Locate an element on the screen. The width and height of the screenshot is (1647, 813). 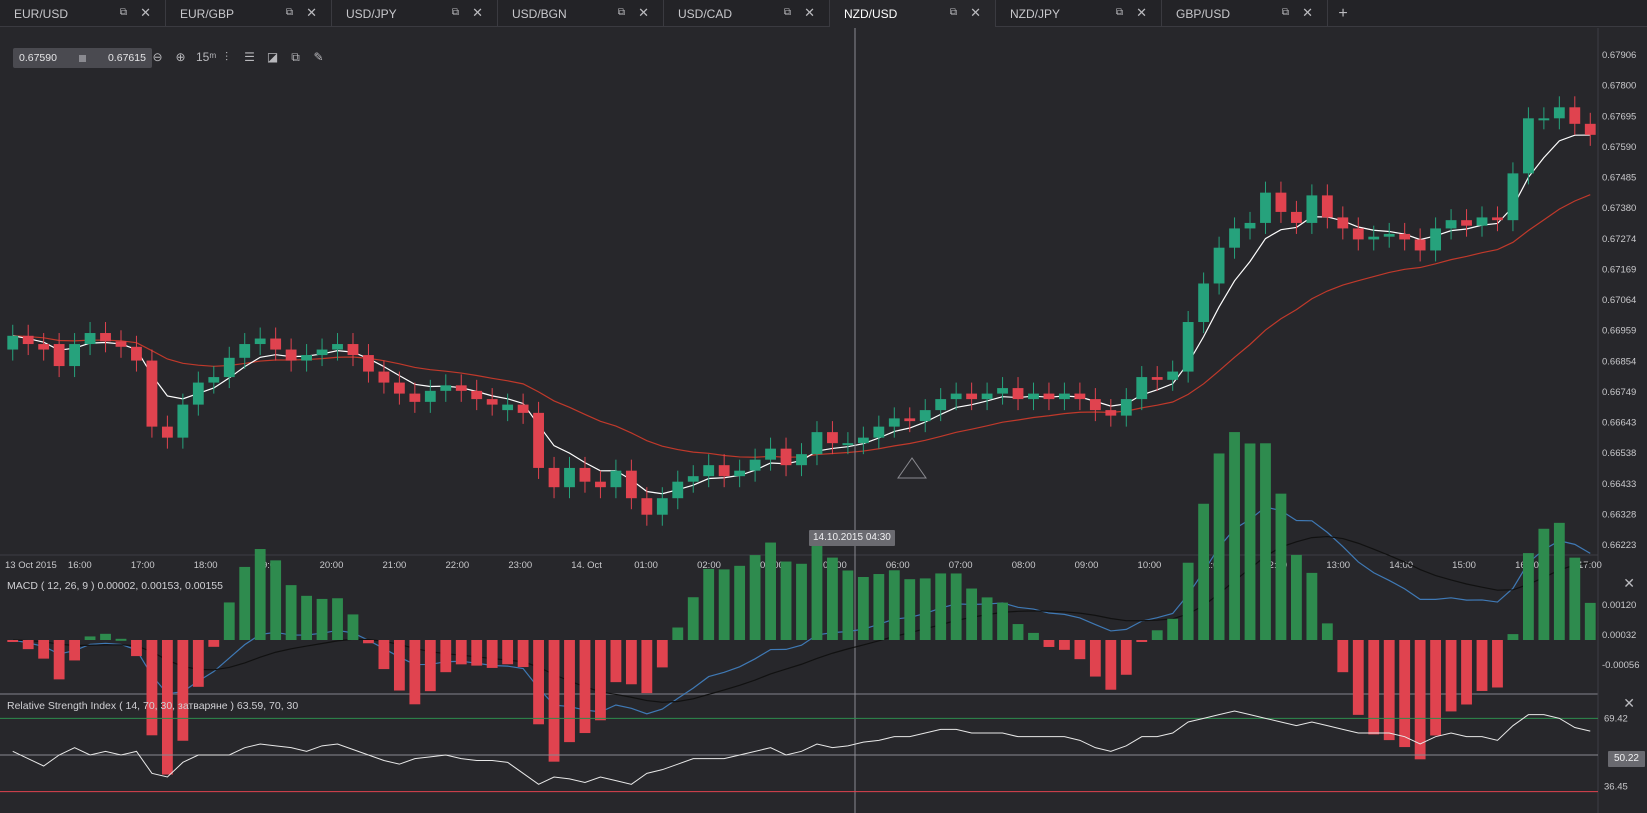
chart-type-icon: ◪ is located at coordinates (272, 57).